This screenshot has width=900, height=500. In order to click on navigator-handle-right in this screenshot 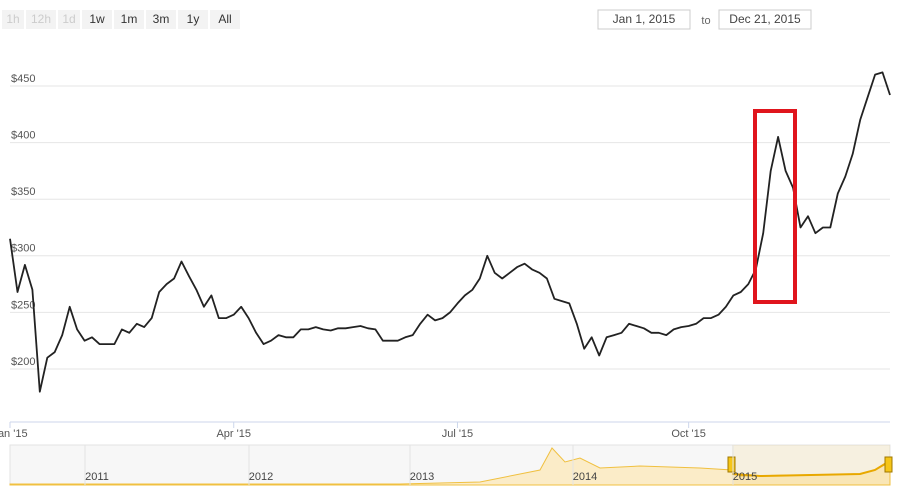, I will do `click(888, 464)`.